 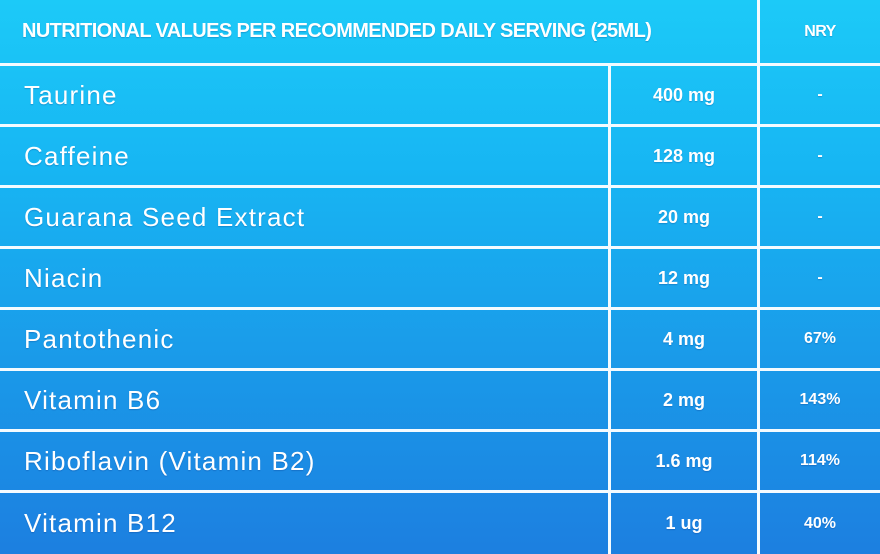 What do you see at coordinates (684, 400) in the screenshot?
I see `item-amount: 2 mg` at bounding box center [684, 400].